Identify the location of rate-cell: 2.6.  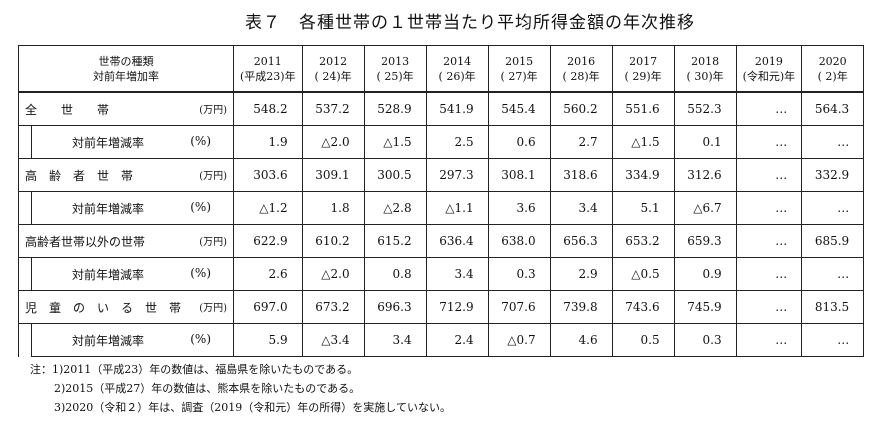
(268, 274).